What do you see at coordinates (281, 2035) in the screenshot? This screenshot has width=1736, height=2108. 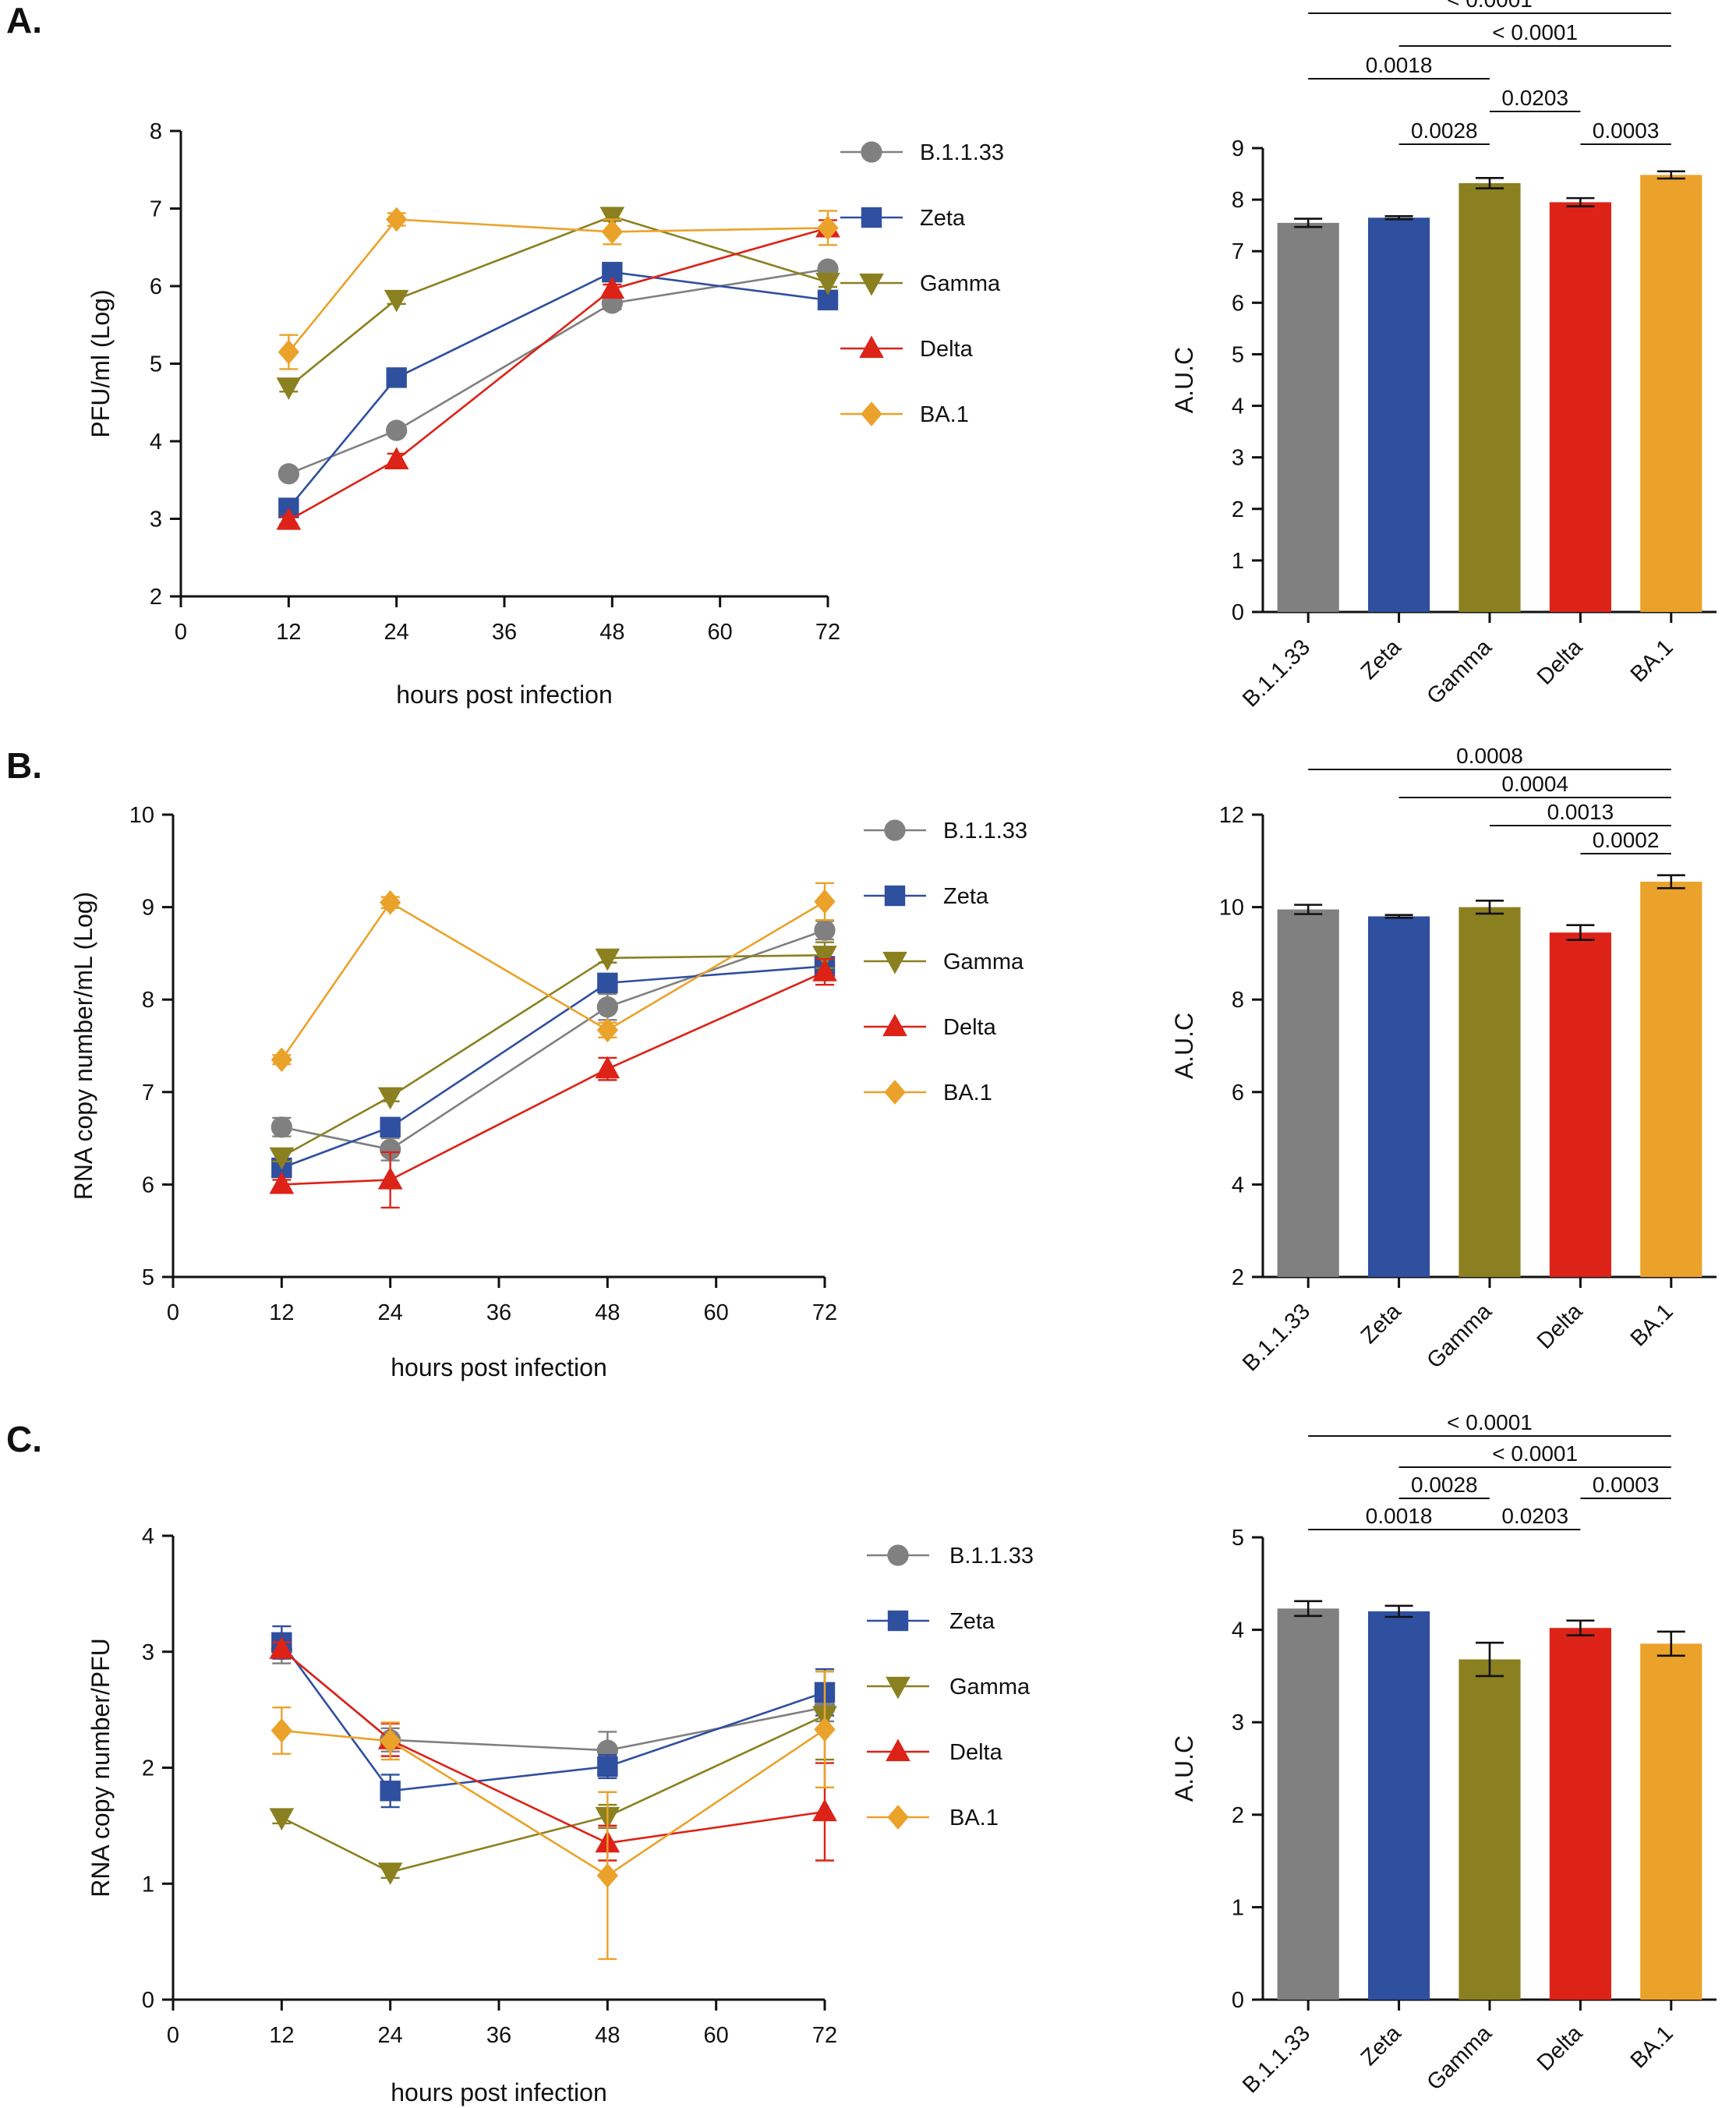 I see `x-tick-label: 12` at bounding box center [281, 2035].